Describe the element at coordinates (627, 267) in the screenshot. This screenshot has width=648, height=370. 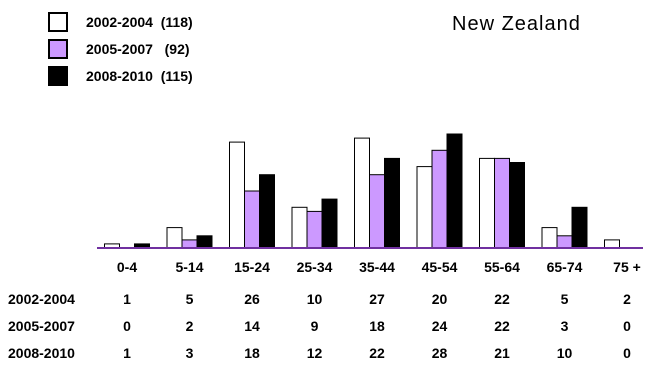
I see `x-tick-label-75-plus: 75 +` at that location.